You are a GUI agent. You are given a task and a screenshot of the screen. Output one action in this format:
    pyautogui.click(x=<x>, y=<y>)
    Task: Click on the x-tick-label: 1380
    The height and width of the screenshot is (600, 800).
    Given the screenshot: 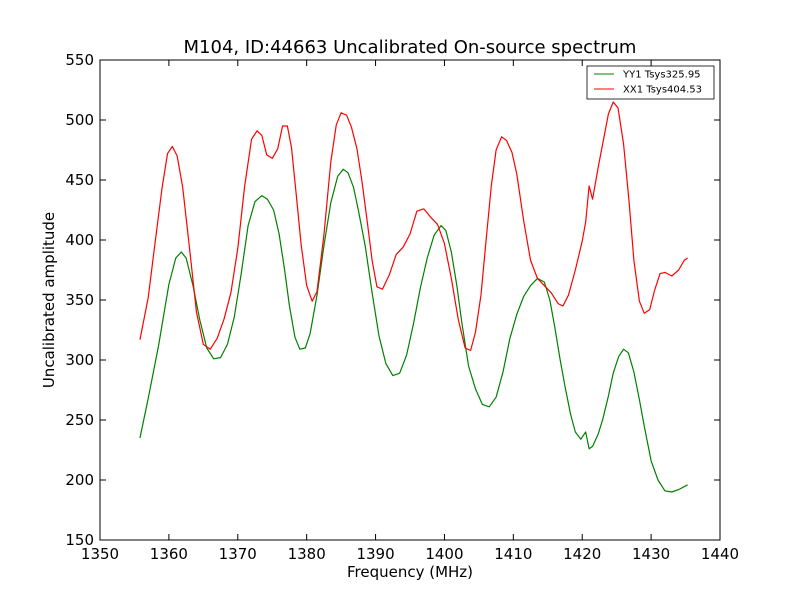 What is the action you would take?
    pyautogui.click(x=307, y=554)
    